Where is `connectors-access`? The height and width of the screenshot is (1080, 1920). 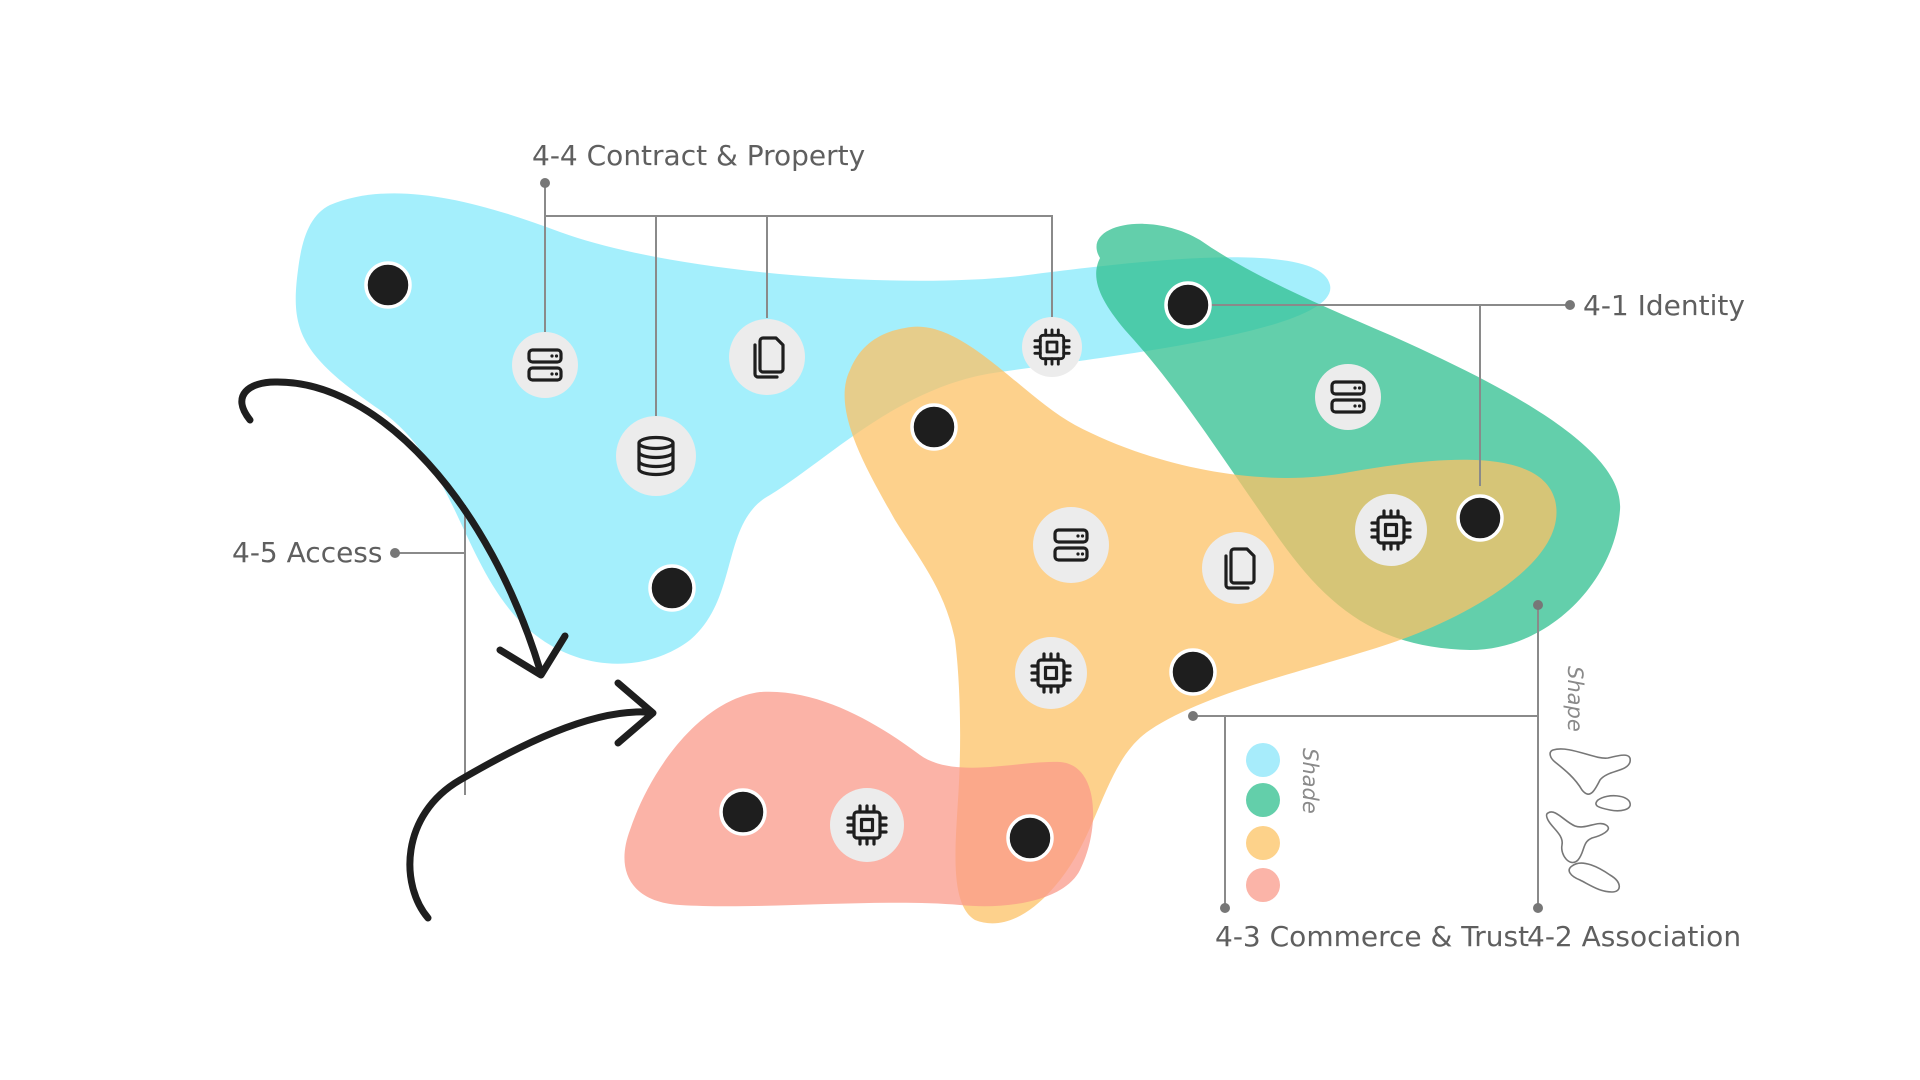 connectors-access is located at coordinates (428, 650).